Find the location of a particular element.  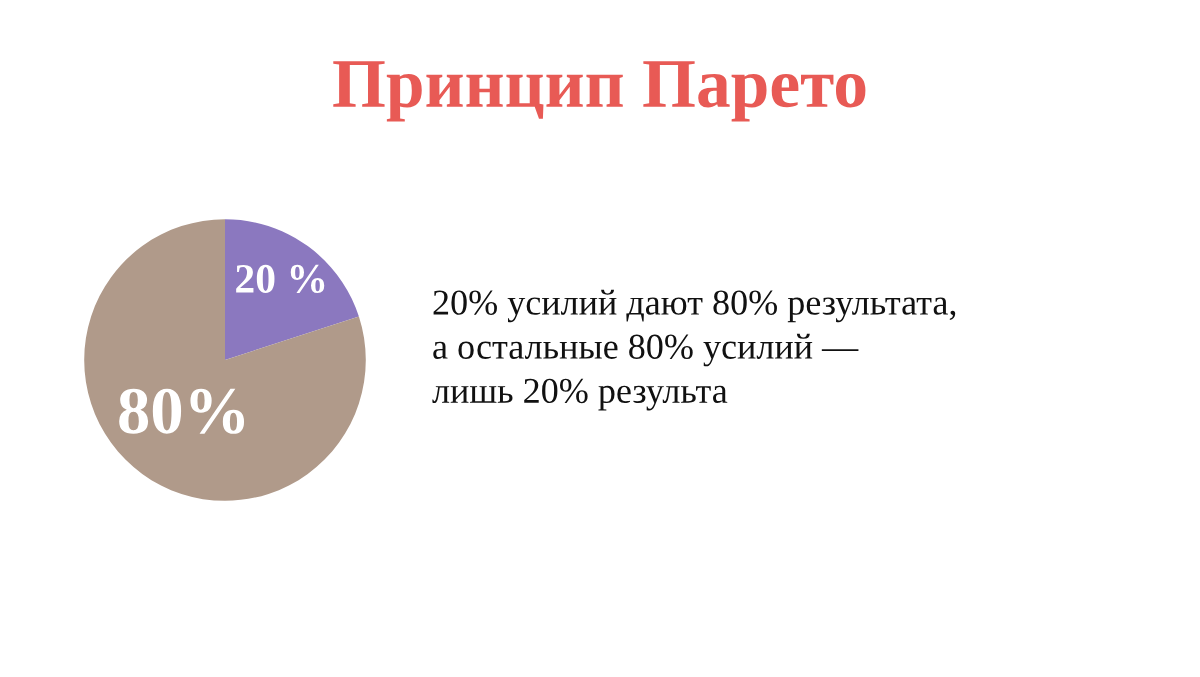

text: 20% усилий дают 80% результата, а остальные 80% усилий — лишь 20% результа is located at coordinates (694, 350).